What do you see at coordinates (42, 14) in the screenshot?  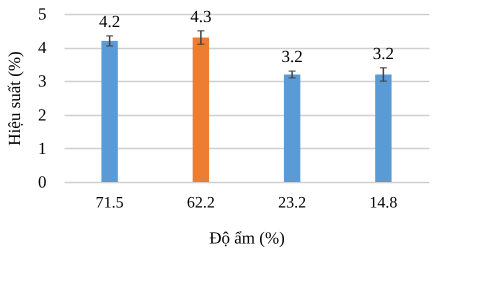 I see `y-tick-label: 5` at bounding box center [42, 14].